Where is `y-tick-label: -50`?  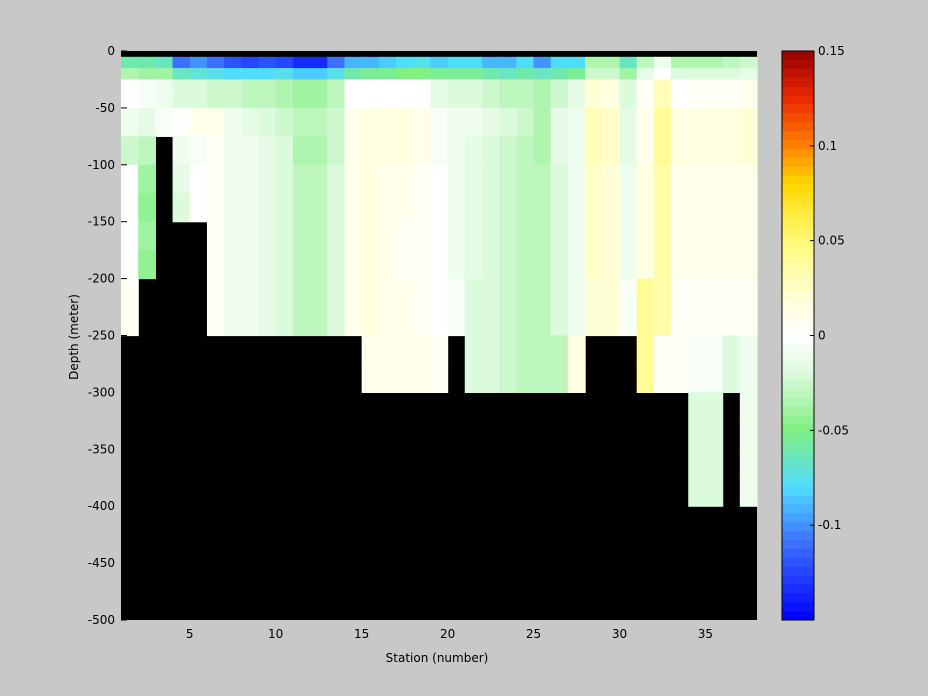
y-tick-label: -50 is located at coordinates (105, 108).